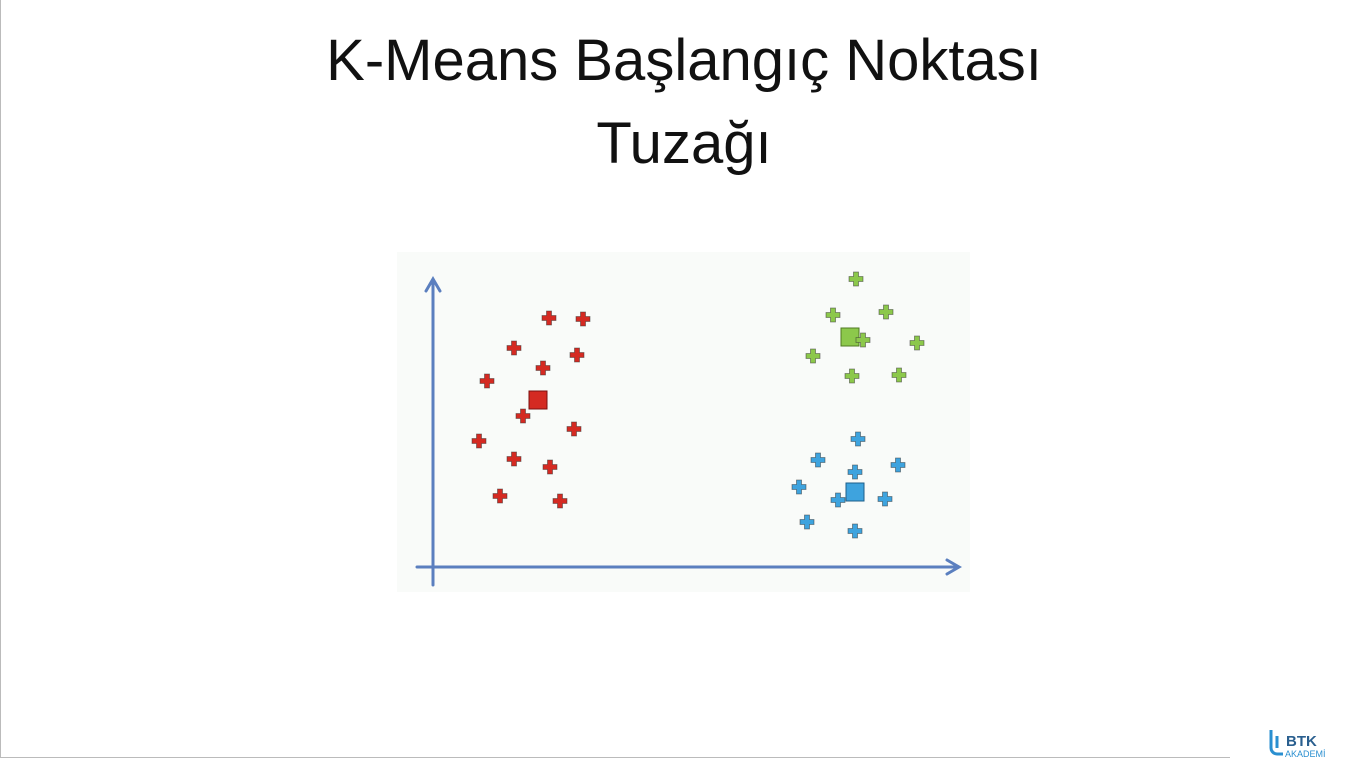  Describe the element at coordinates (683, 143) in the screenshot. I see `title: Tuzağı` at that location.